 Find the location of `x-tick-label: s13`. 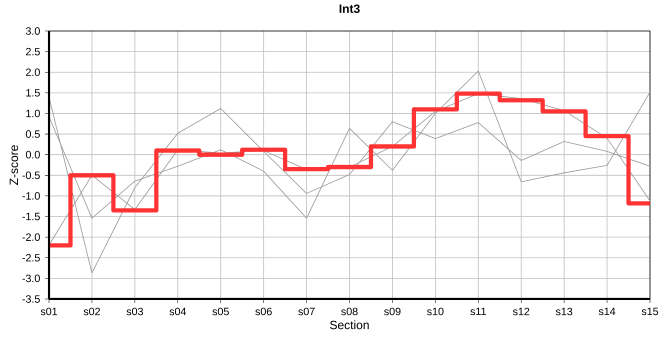

x-tick-label: s13 is located at coordinates (564, 312).